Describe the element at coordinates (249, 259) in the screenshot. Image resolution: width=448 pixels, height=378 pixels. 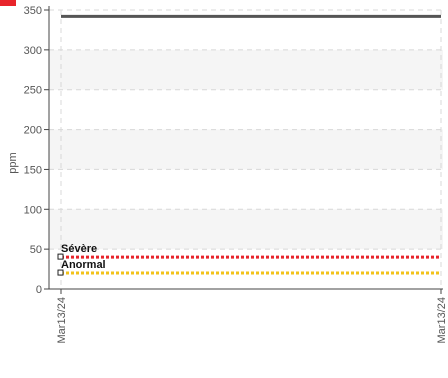
I see `threshold-lines: Sévère Anormal` at that location.